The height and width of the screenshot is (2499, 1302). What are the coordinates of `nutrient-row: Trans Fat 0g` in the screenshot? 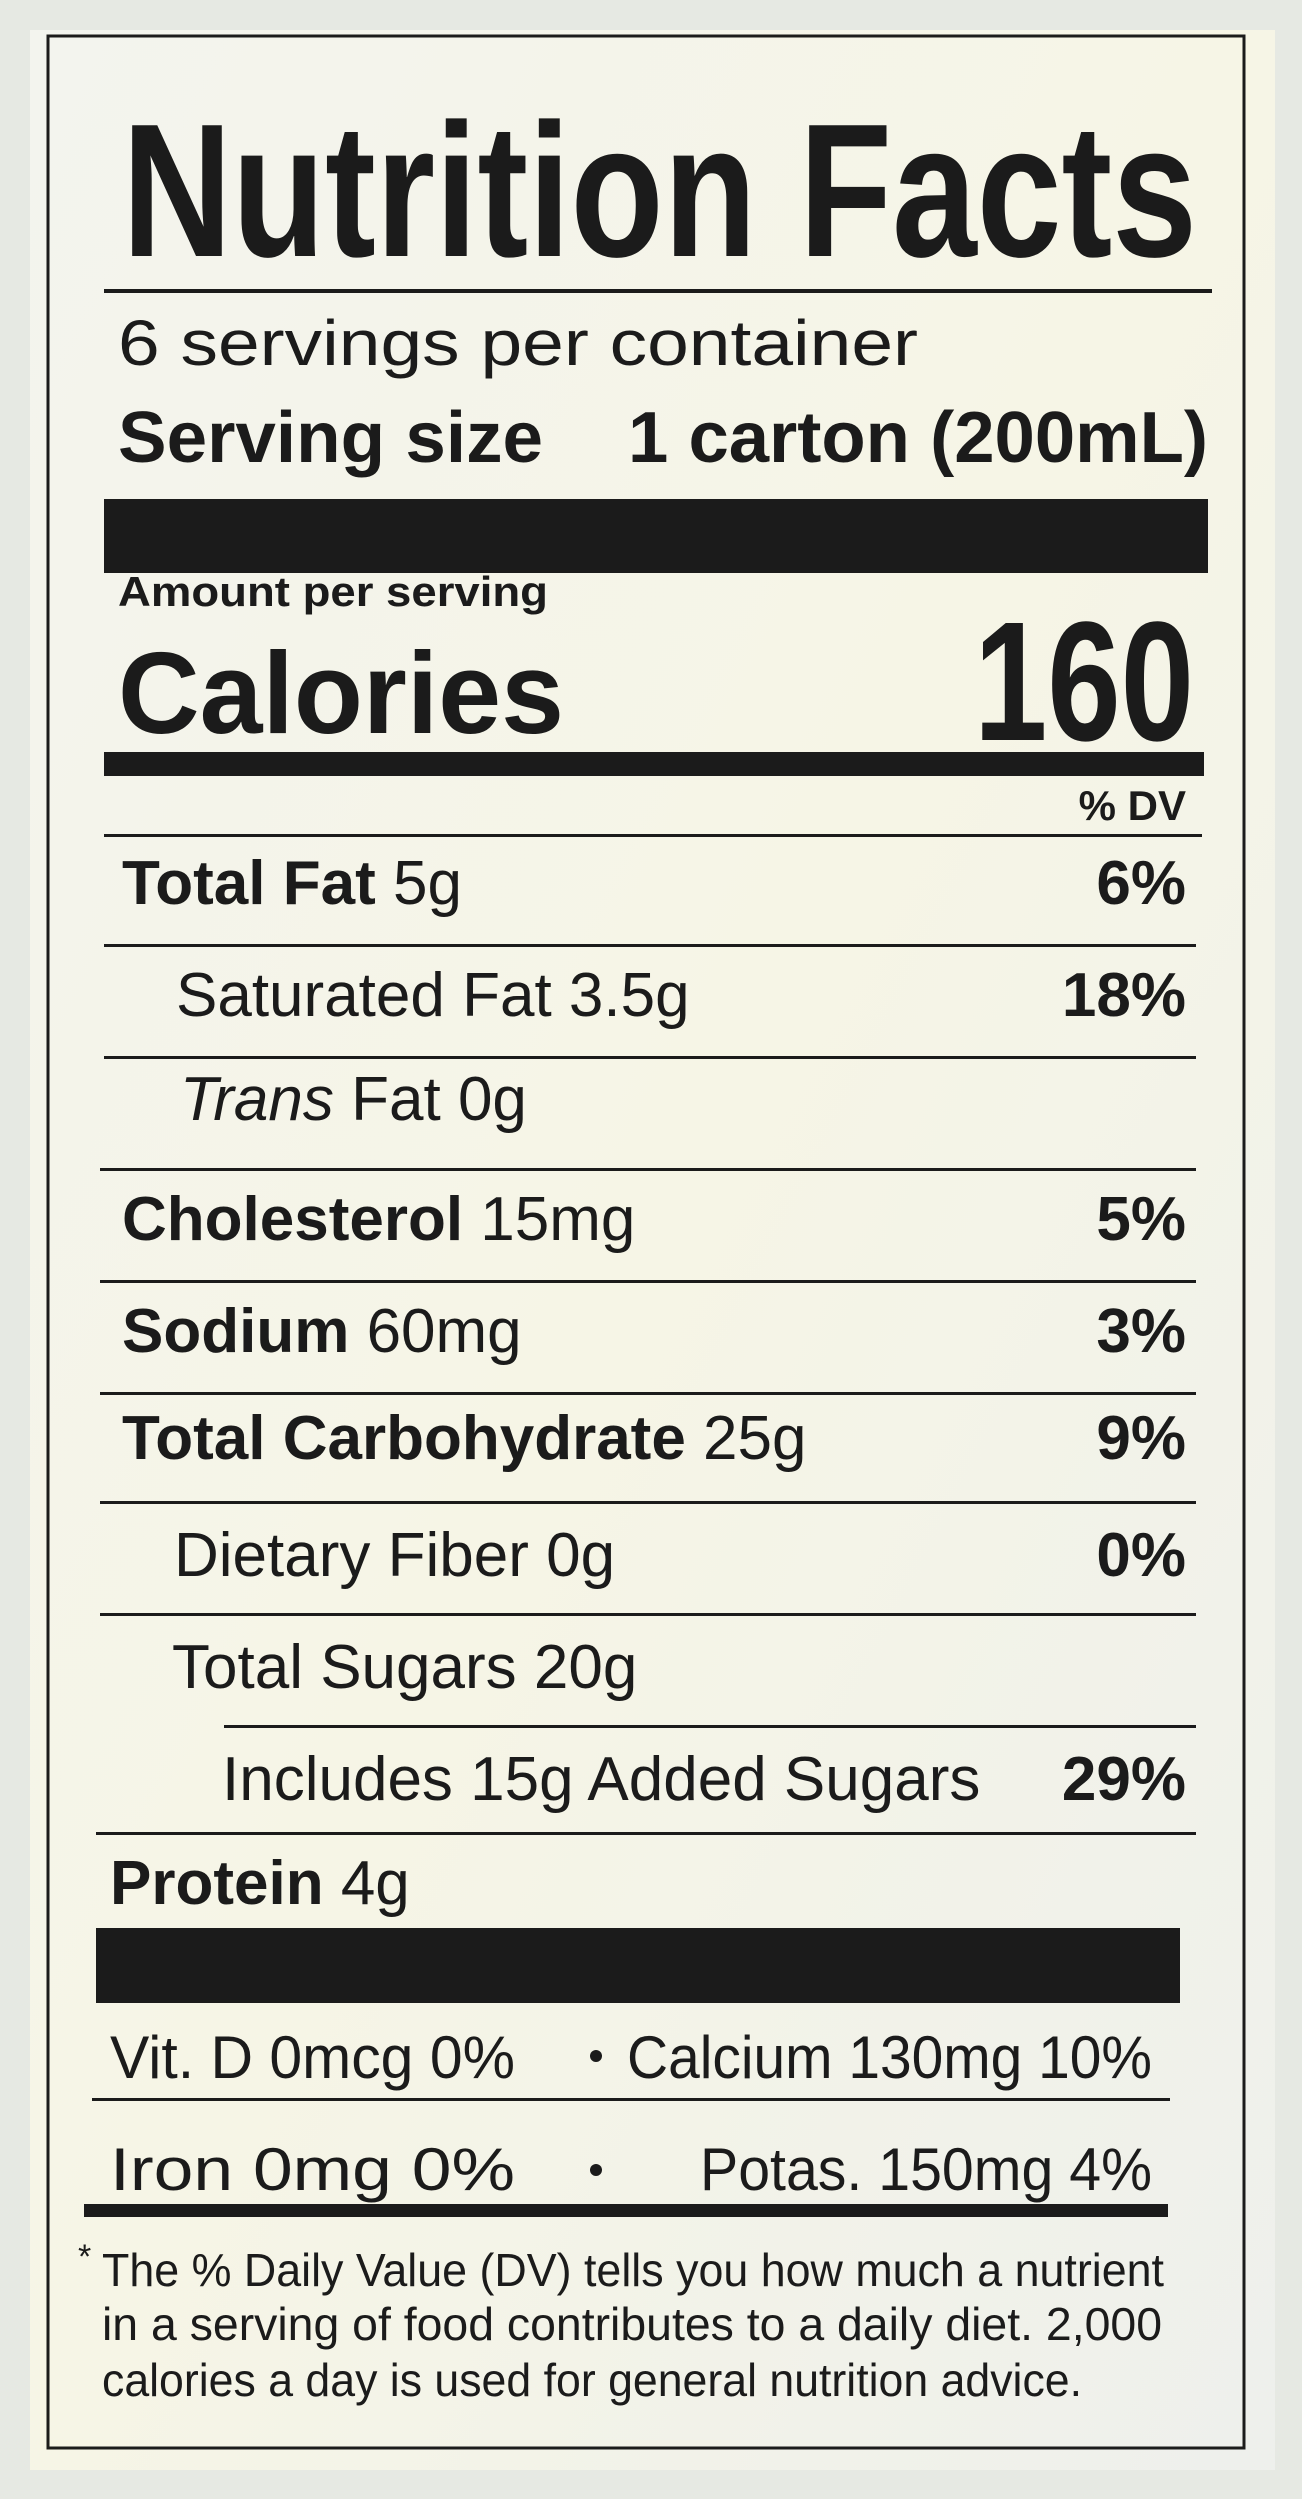 It's located at (353, 1099).